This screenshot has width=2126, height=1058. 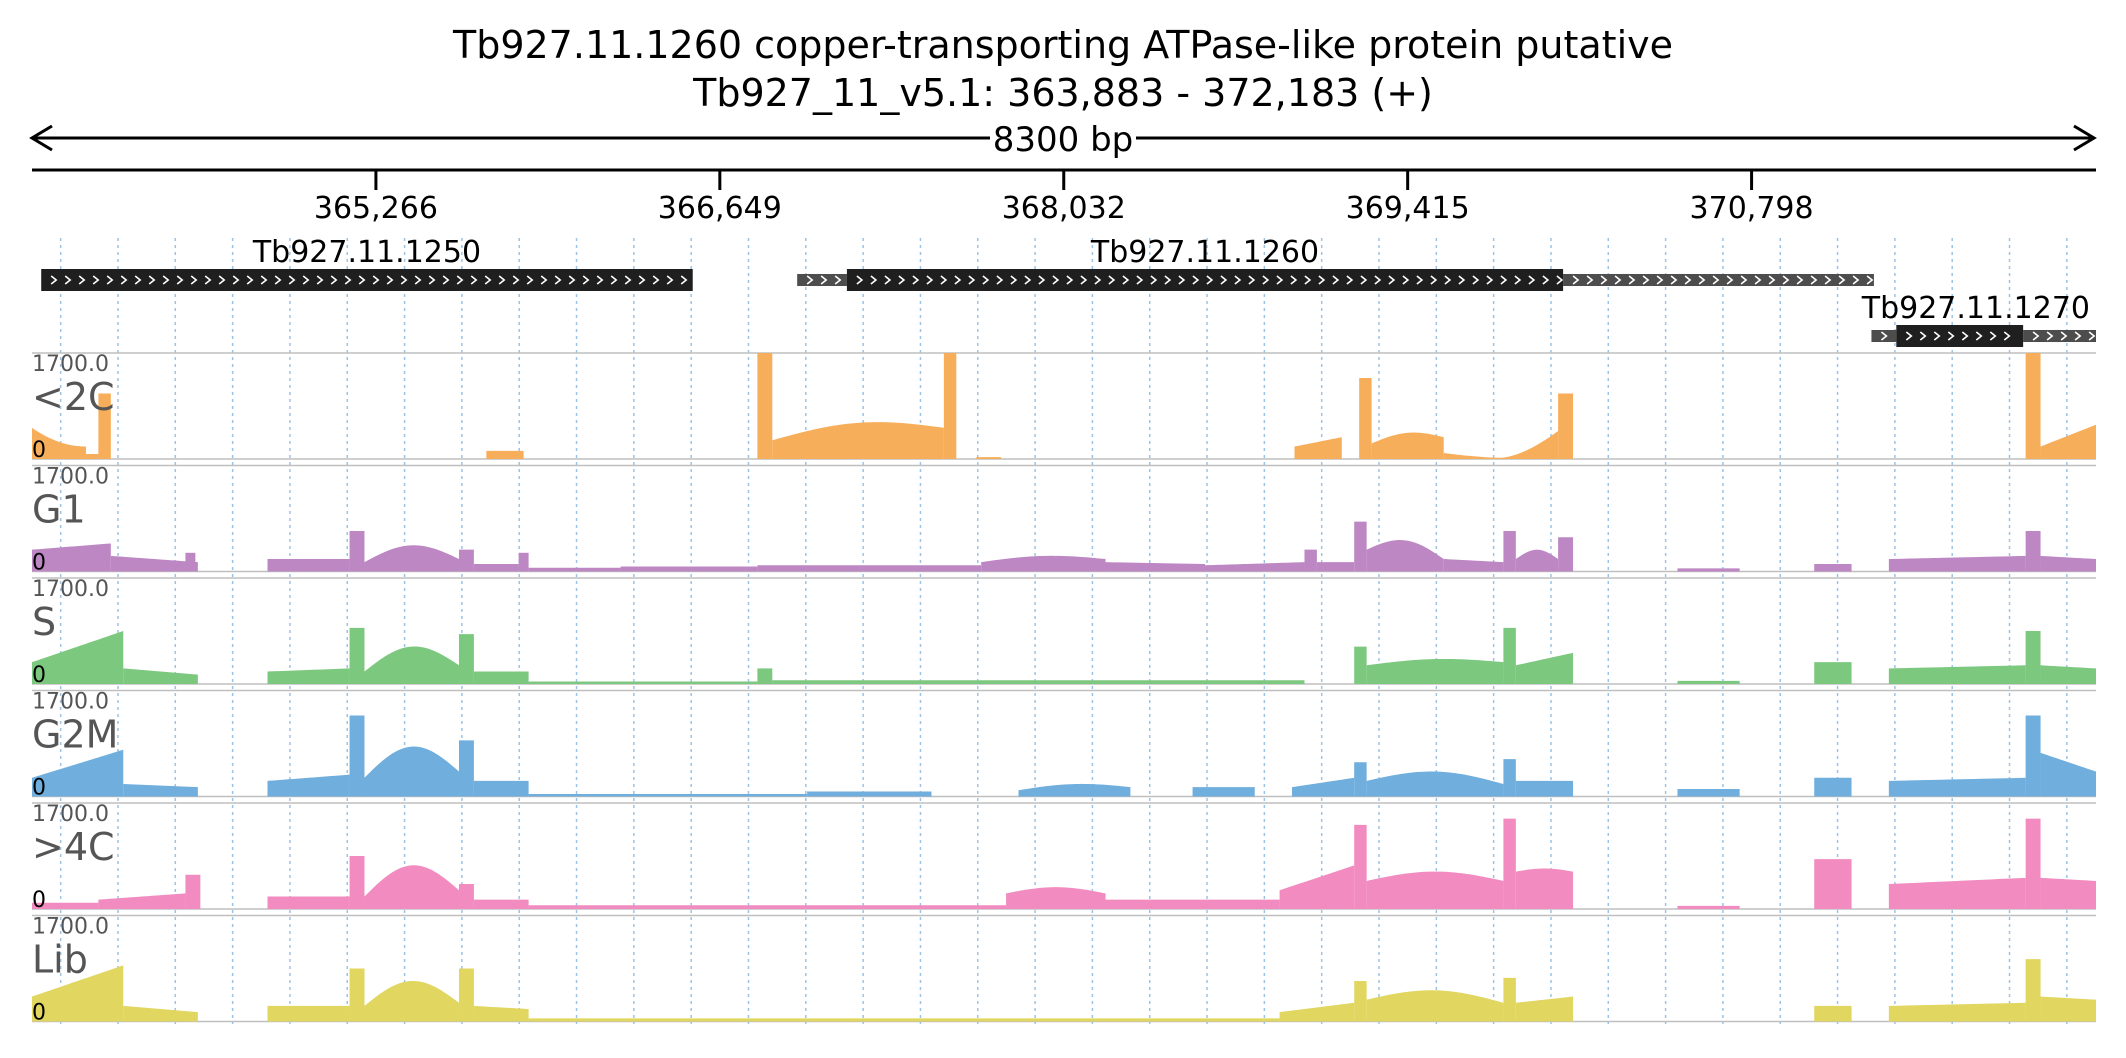 I want to click on gene-cds, so click(x=1960, y=336).